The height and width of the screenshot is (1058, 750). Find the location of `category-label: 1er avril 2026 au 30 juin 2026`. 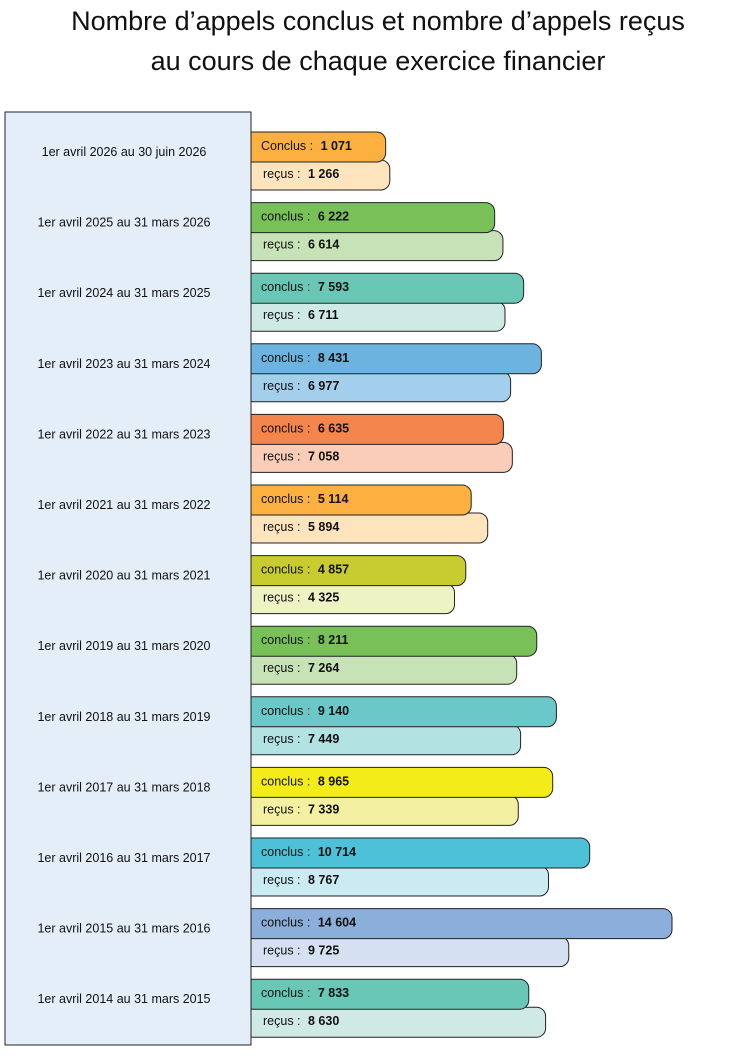

category-label: 1er avril 2026 au 30 juin 2026 is located at coordinates (124, 152).